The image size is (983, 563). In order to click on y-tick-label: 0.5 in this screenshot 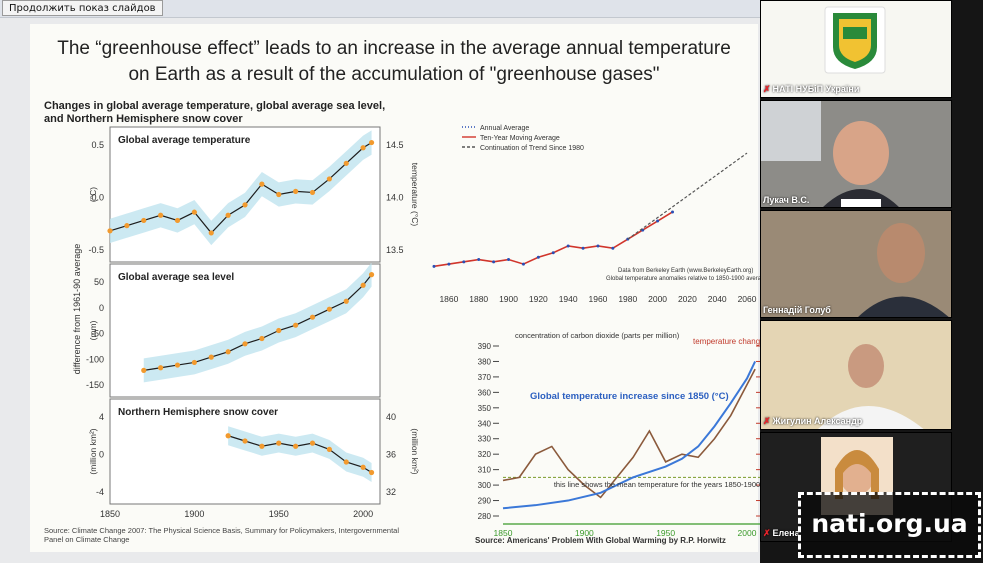, I will do `click(97, 145)`.